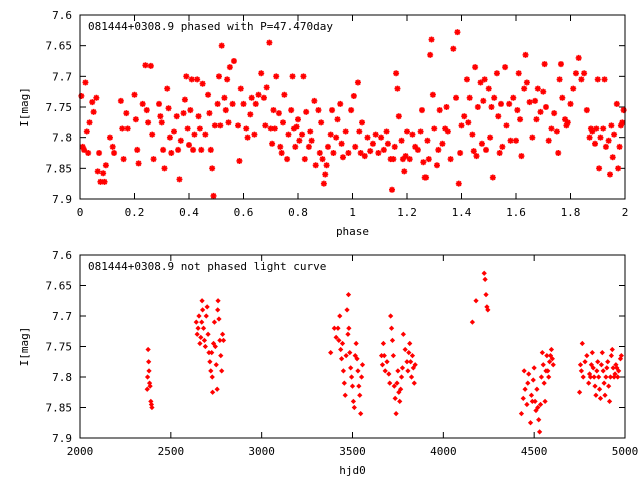 Image resolution: width=640 pixels, height=485 pixels. What do you see at coordinates (62, 255) in the screenshot?
I see `unphased-y-tick-label: 7.6` at bounding box center [62, 255].